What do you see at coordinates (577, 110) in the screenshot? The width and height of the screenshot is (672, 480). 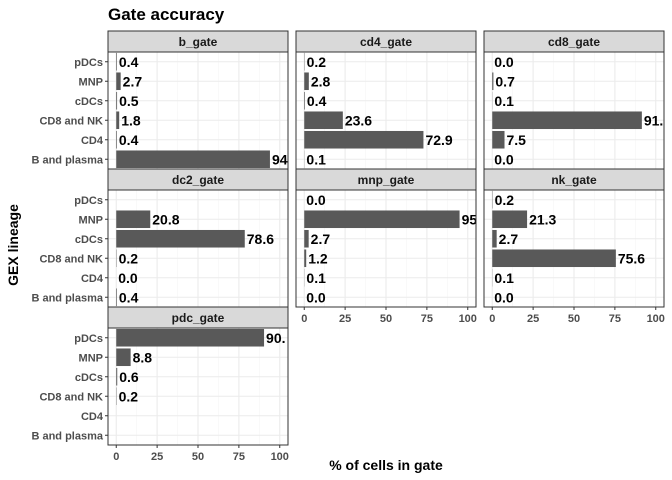 I see `bars: 0.0 0.7 0.1 91. 7.5 0.0` at bounding box center [577, 110].